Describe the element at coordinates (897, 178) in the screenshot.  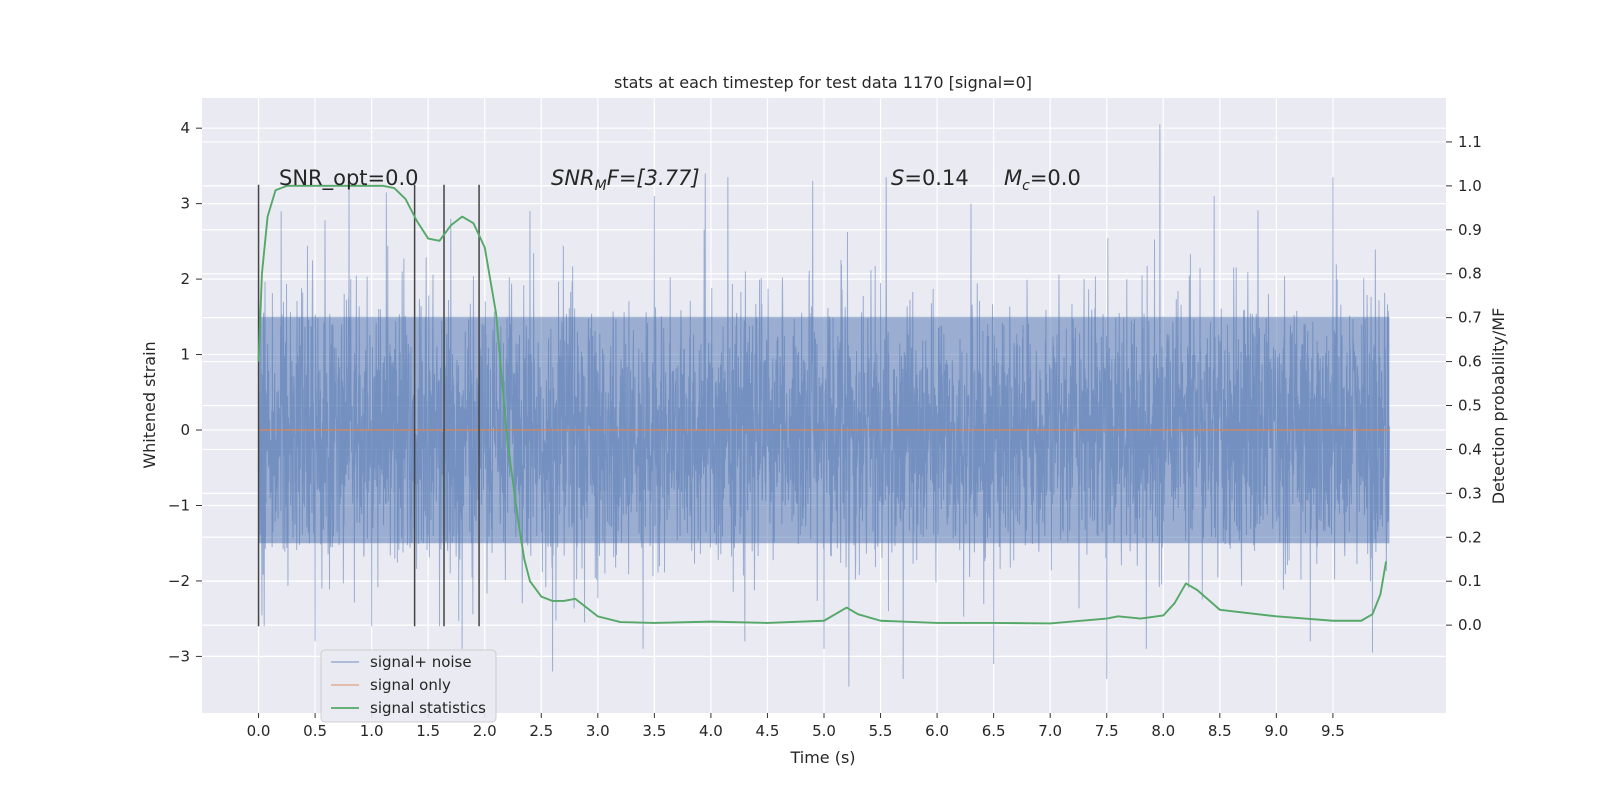
I see `annotation-s-label: S` at that location.